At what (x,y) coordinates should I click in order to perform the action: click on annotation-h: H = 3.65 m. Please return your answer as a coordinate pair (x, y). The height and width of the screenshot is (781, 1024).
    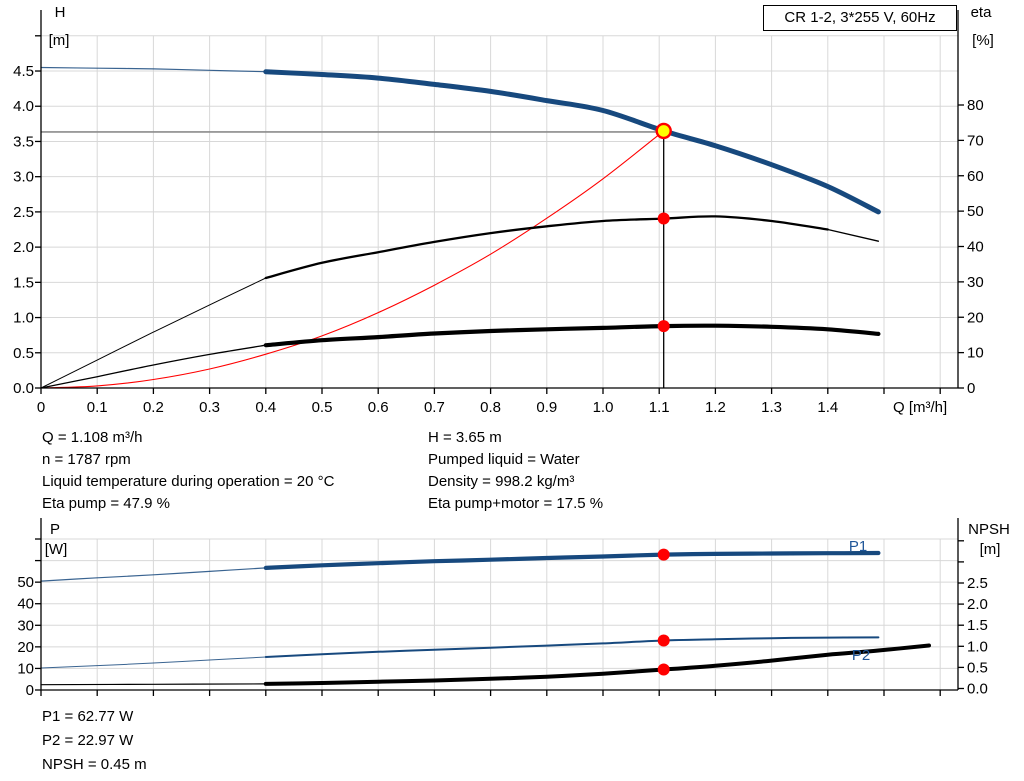
    Looking at the image, I should click on (465, 437).